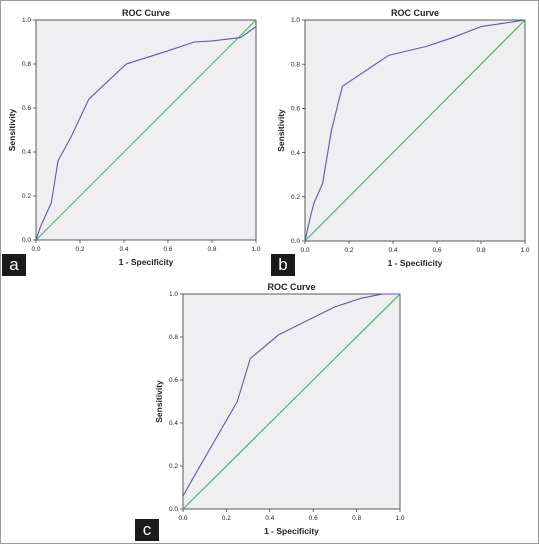 This screenshot has width=539, height=549. What do you see at coordinates (167, 249) in the screenshot?
I see `x-tick-label-a-3: 0.6` at bounding box center [167, 249].